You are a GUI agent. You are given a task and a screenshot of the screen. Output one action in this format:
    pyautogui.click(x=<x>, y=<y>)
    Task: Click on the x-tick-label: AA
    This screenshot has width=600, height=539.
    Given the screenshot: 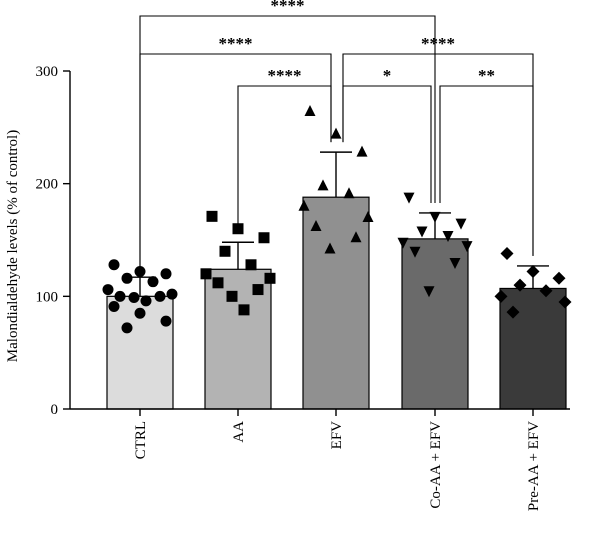 What is the action you would take?
    pyautogui.click(x=239, y=432)
    